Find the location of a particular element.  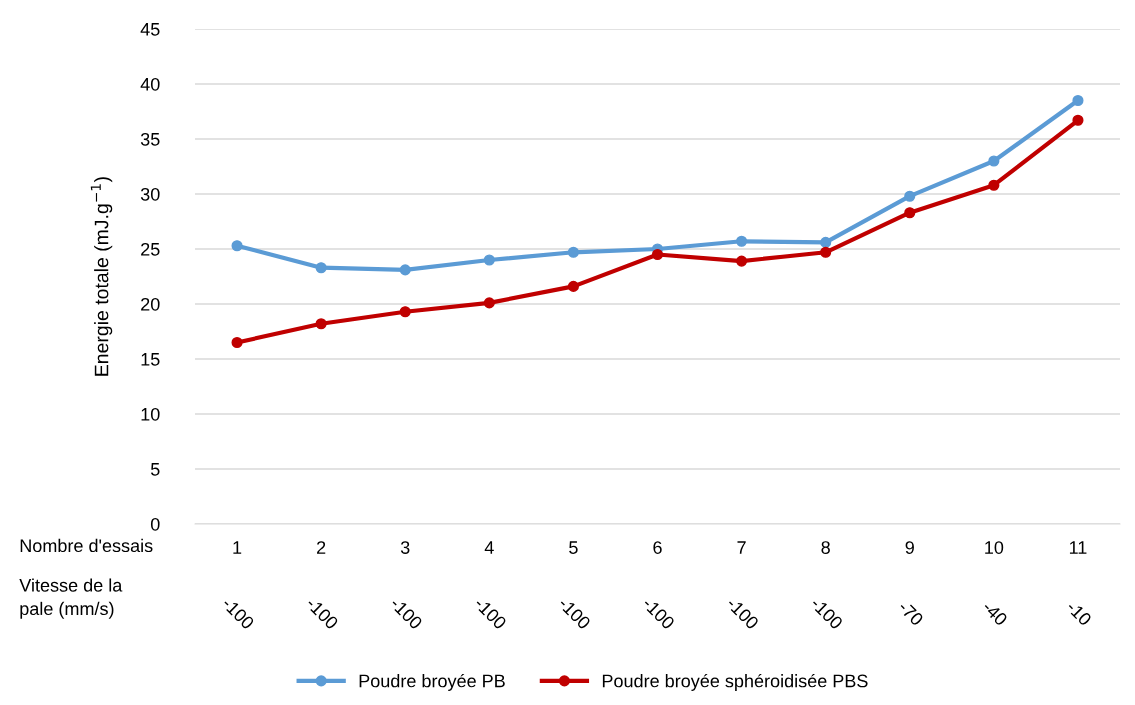

x-tick-label: 11 is located at coordinates (1078, 547).